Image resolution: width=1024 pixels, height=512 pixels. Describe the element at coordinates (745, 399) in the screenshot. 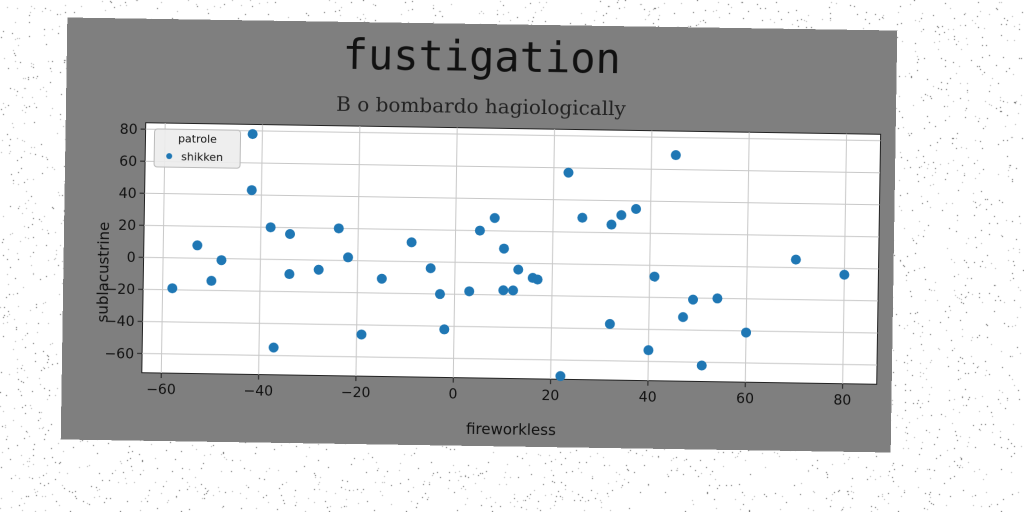

I see `x-tick-label: 60` at that location.